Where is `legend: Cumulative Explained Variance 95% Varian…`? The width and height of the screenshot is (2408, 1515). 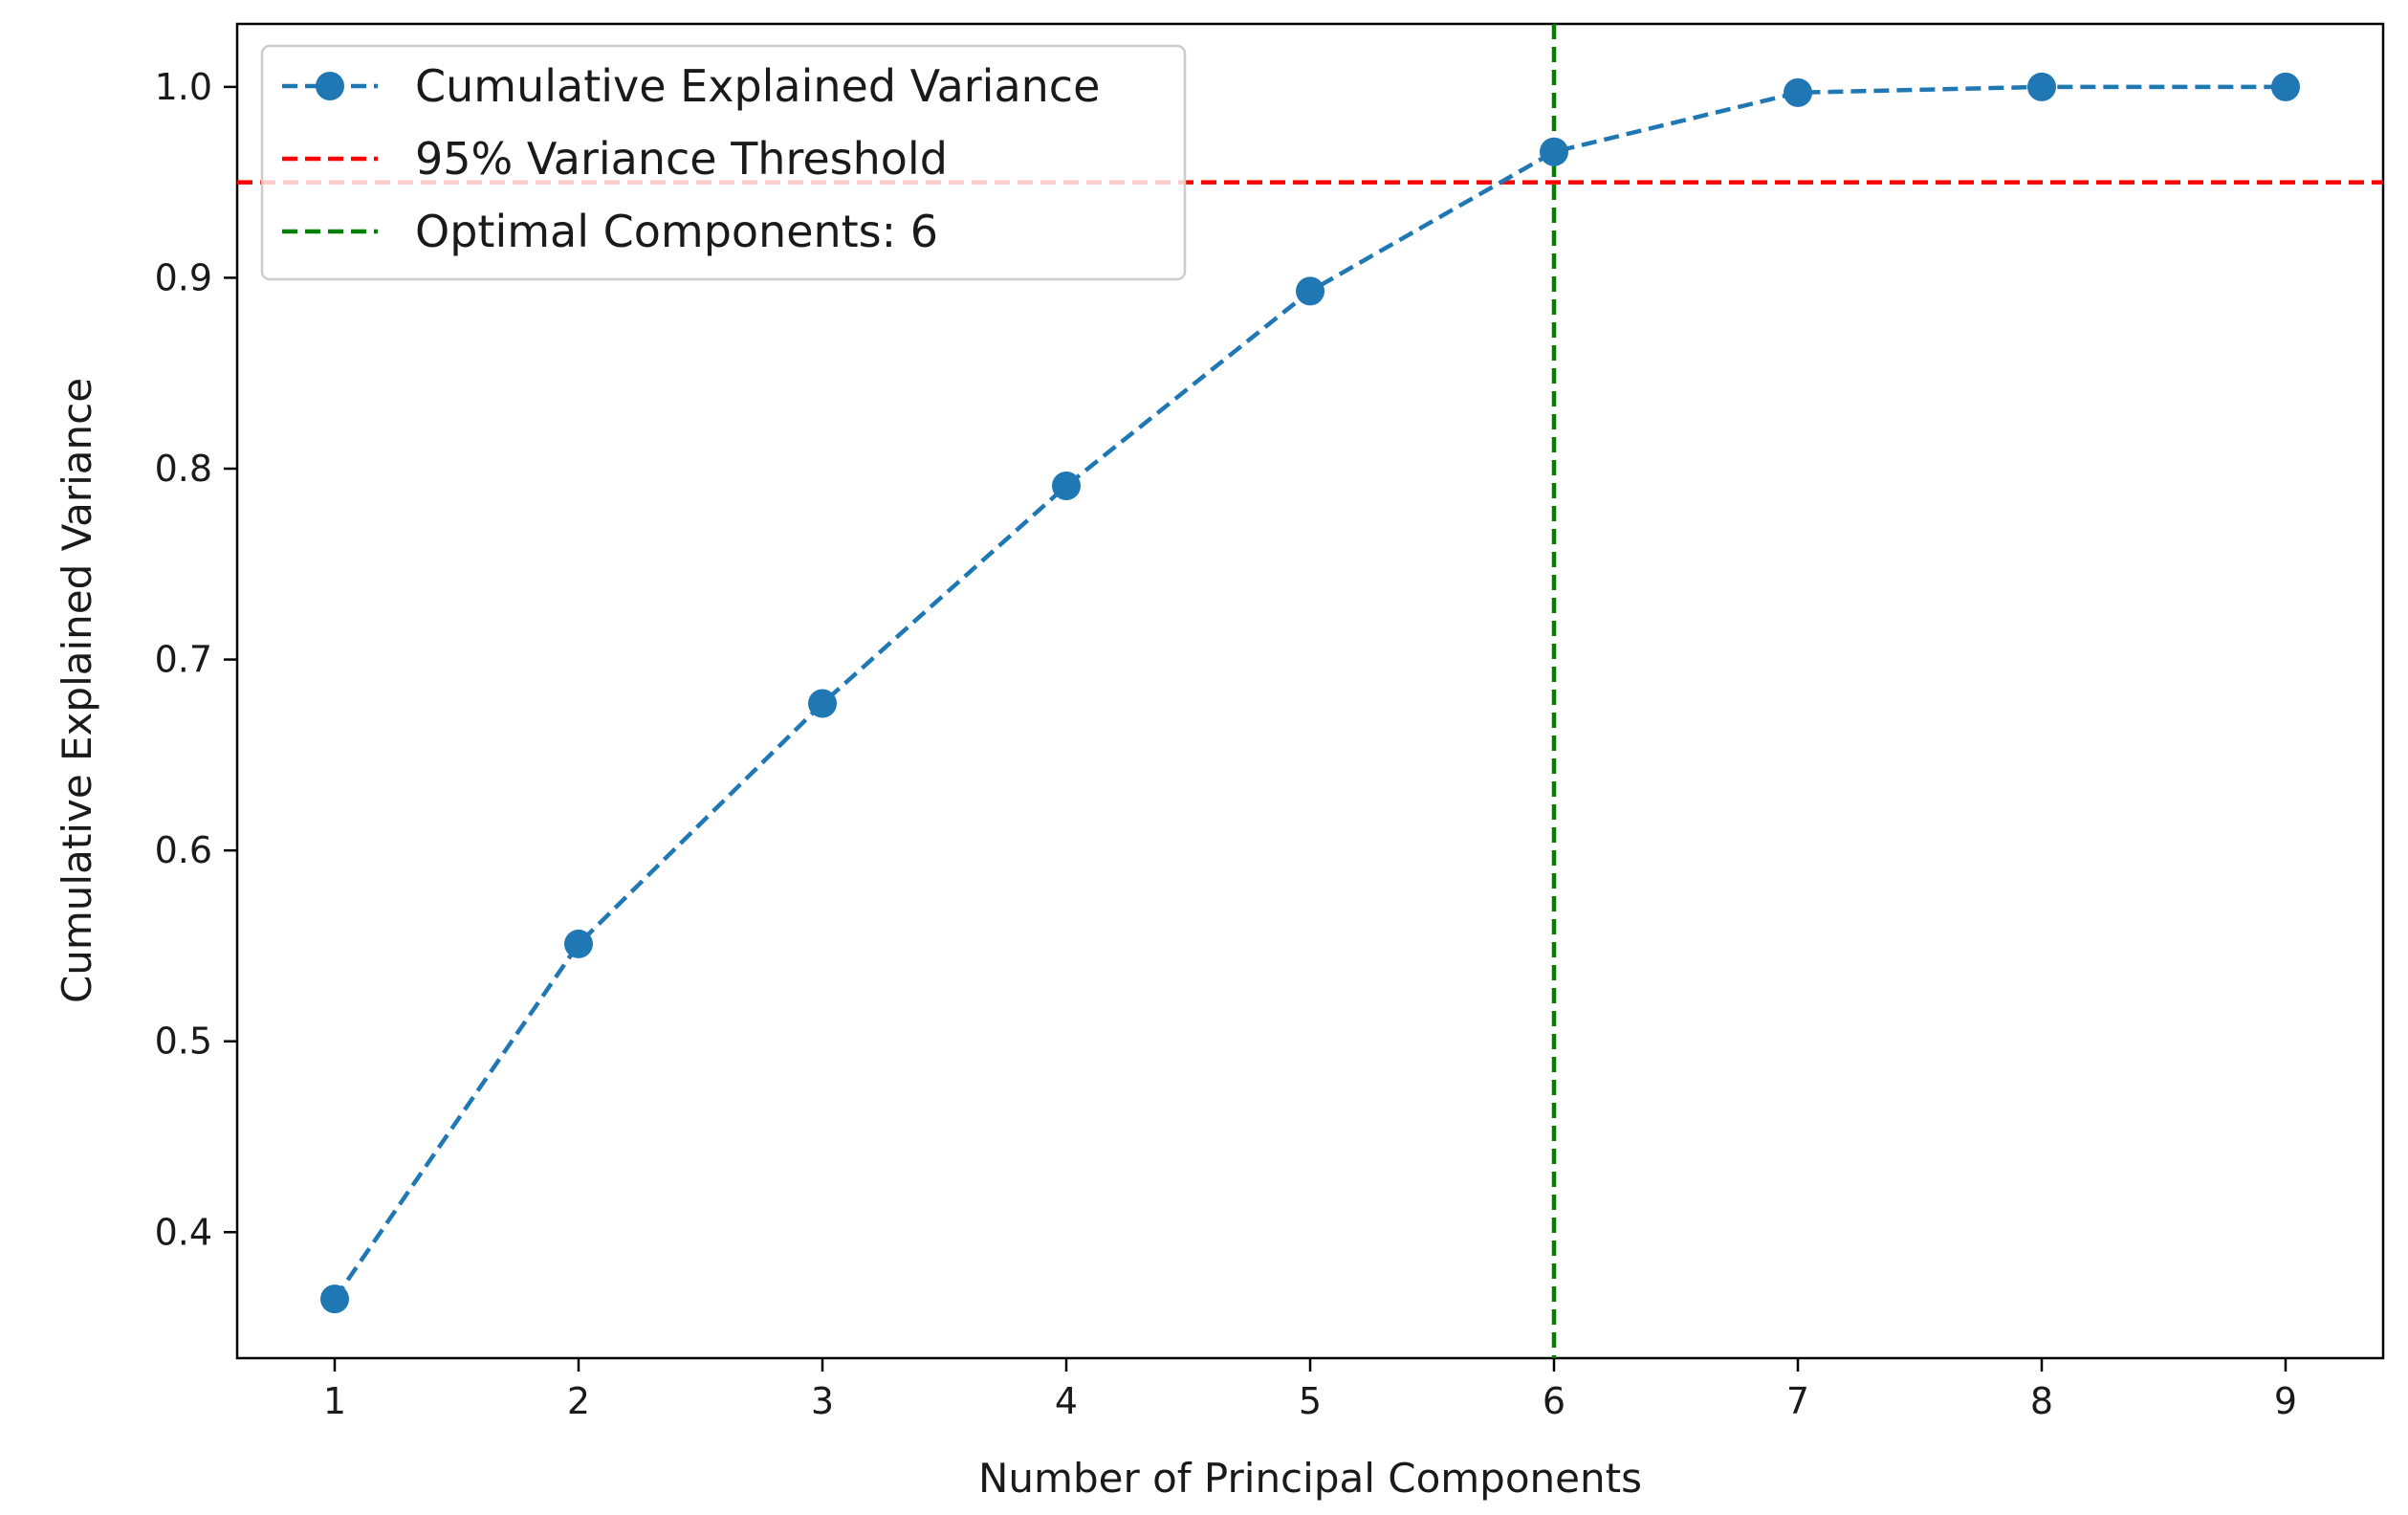 legend: Cumulative Explained Variance 95% Varian… is located at coordinates (723, 162).